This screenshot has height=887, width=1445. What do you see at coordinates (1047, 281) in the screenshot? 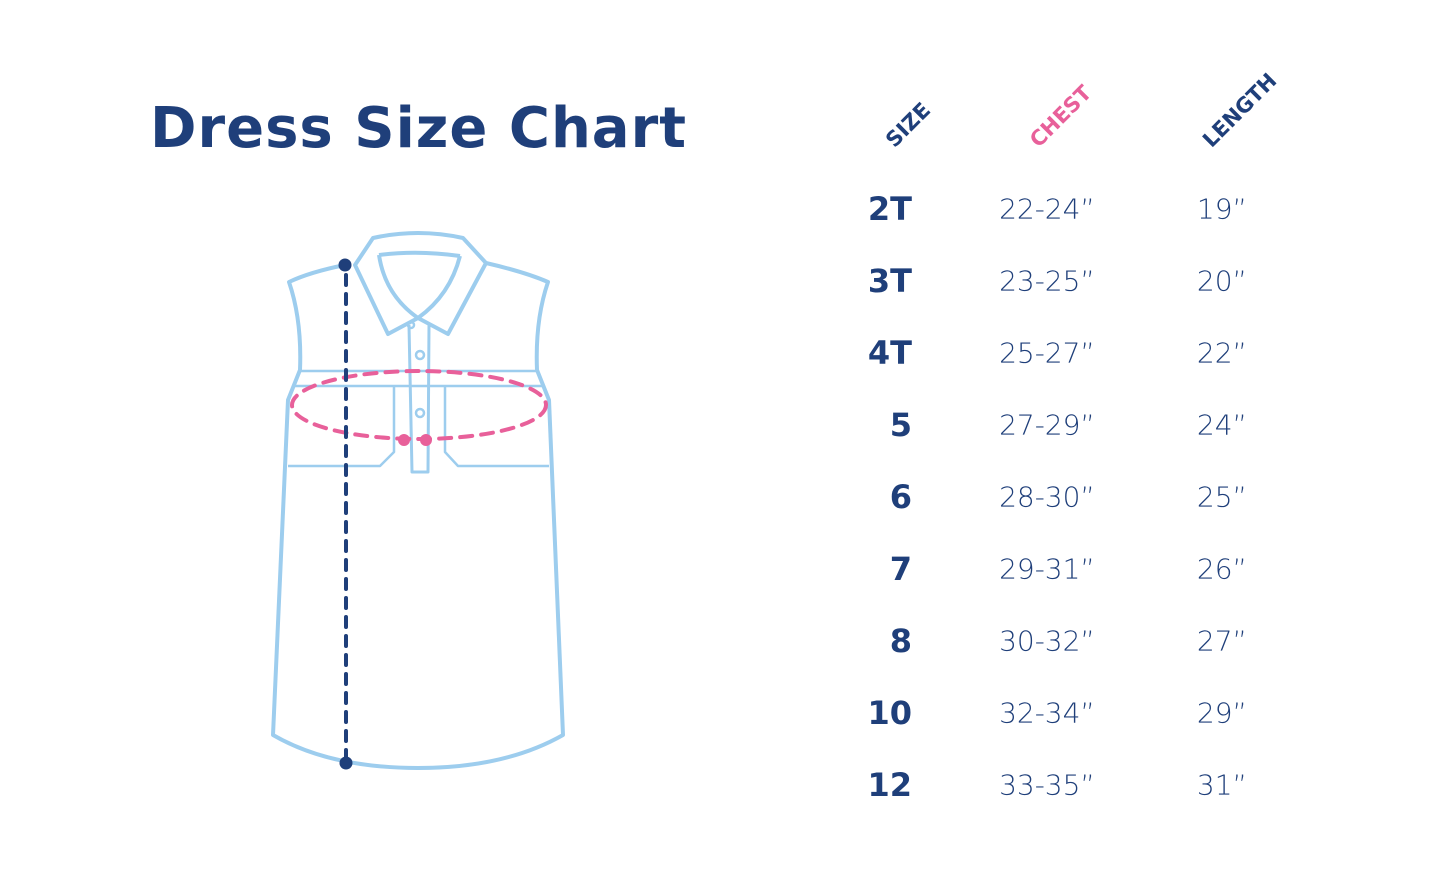
I see `table-cell-chest: 23-25”` at bounding box center [1047, 281].